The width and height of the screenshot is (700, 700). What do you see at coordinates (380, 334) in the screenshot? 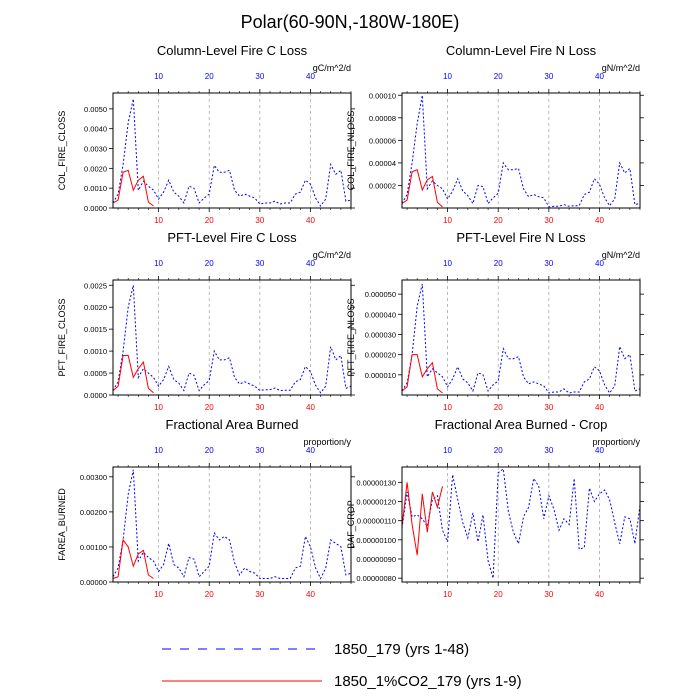
I see `y-tick-label: 0.000030` at bounding box center [380, 334].